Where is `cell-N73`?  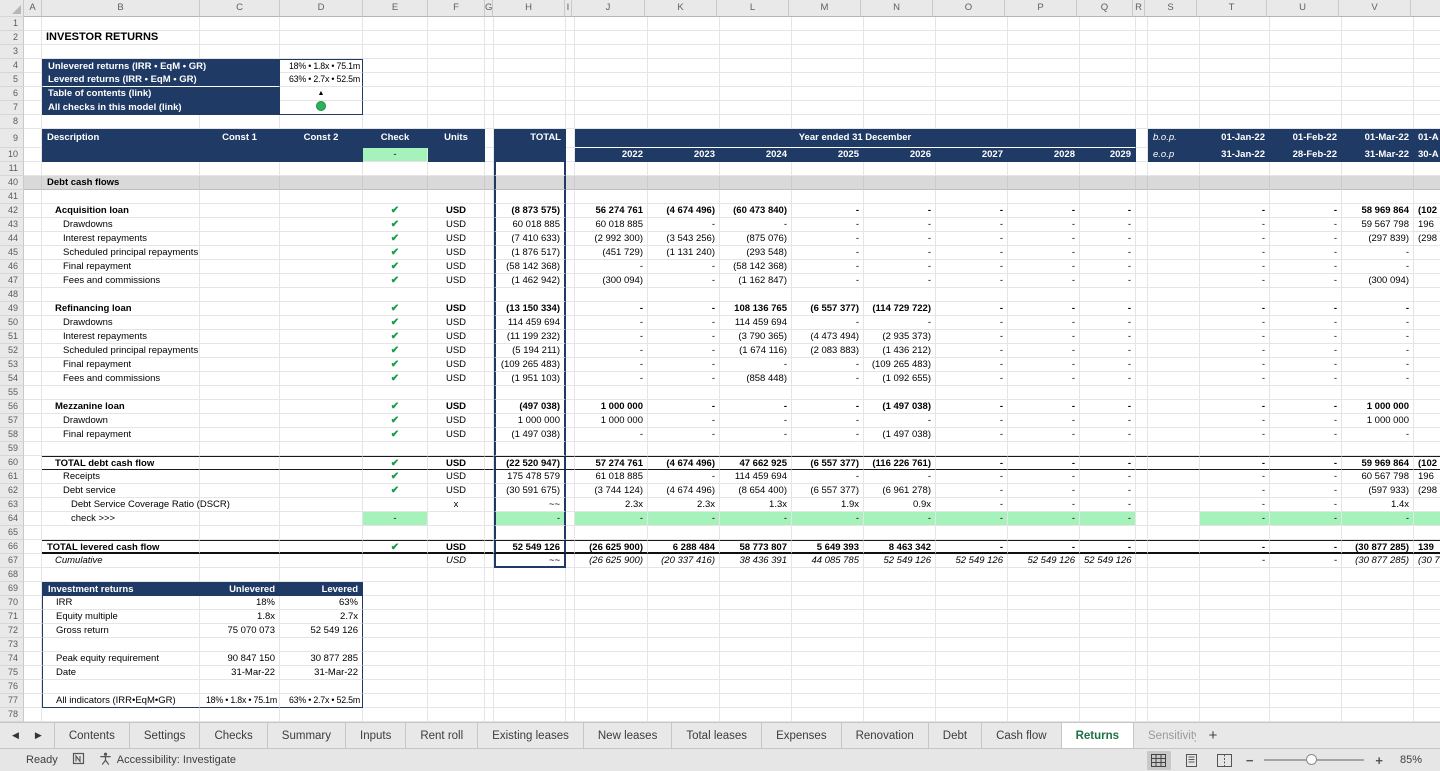 cell-N73 is located at coordinates (900, 645).